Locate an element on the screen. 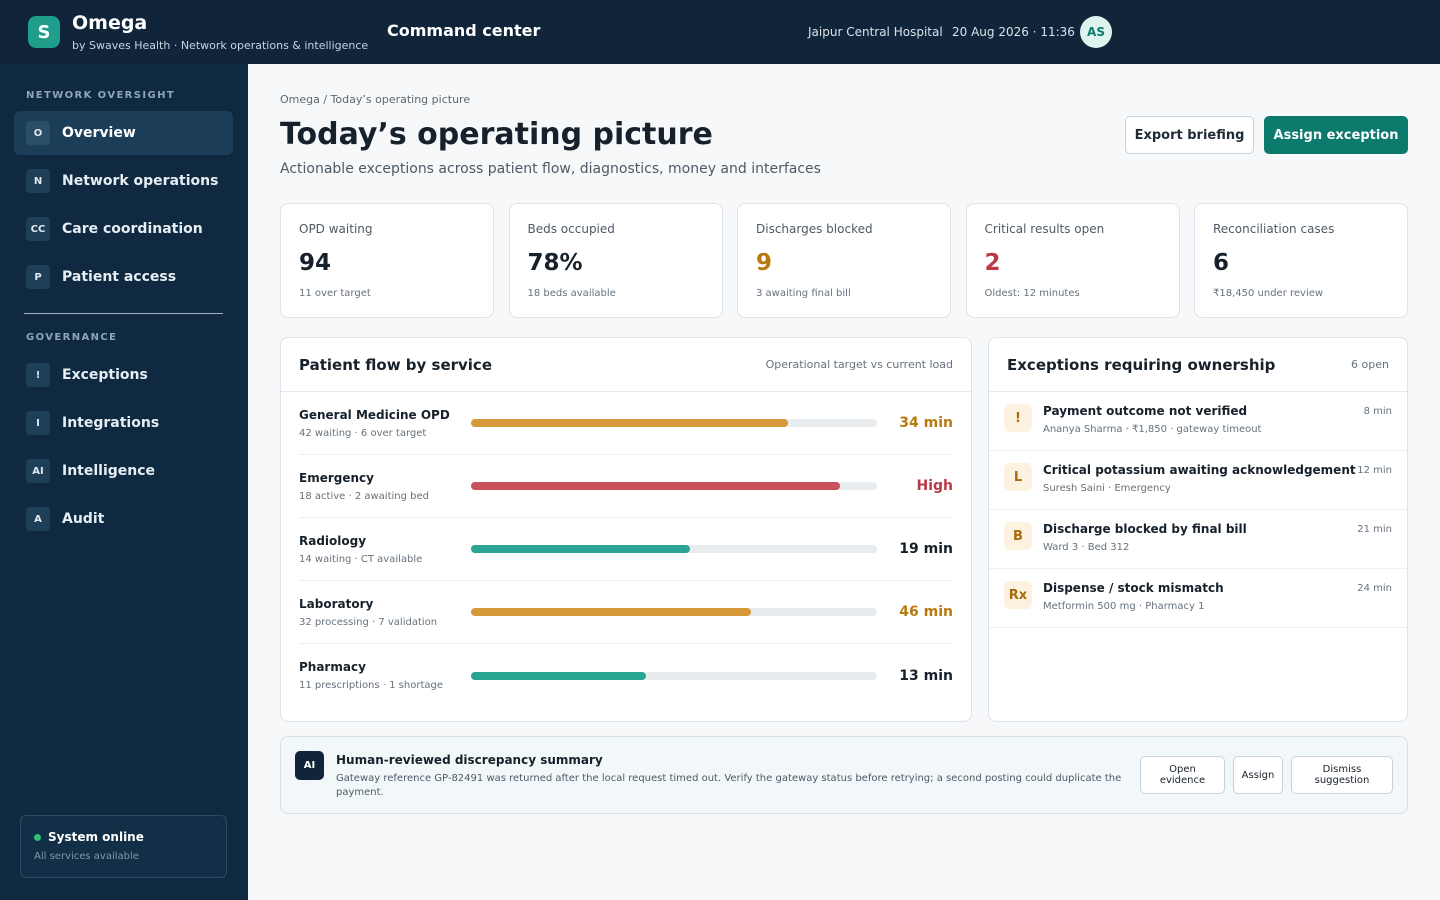 Image resolution: width=1440 pixels, height=900 pixels. service-detail: 32 processing · 7 validation is located at coordinates (368, 622).